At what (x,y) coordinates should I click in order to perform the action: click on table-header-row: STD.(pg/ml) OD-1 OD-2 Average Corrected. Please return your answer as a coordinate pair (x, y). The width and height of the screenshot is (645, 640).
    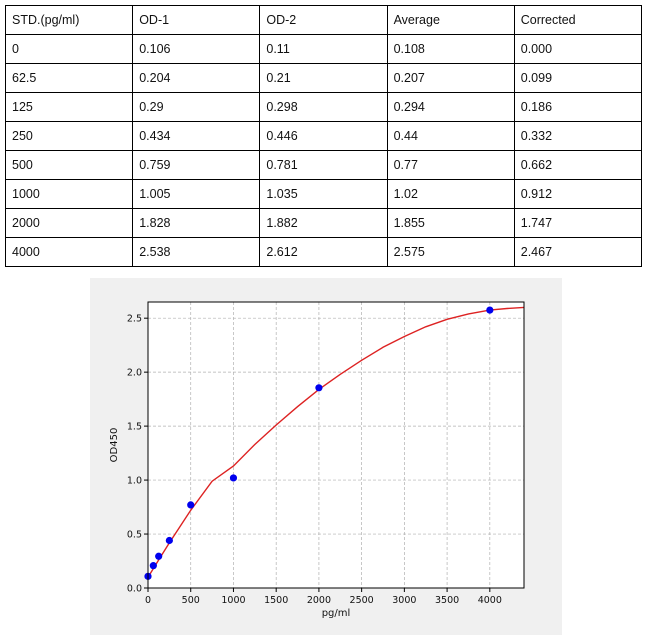
    Looking at the image, I should click on (323, 20).